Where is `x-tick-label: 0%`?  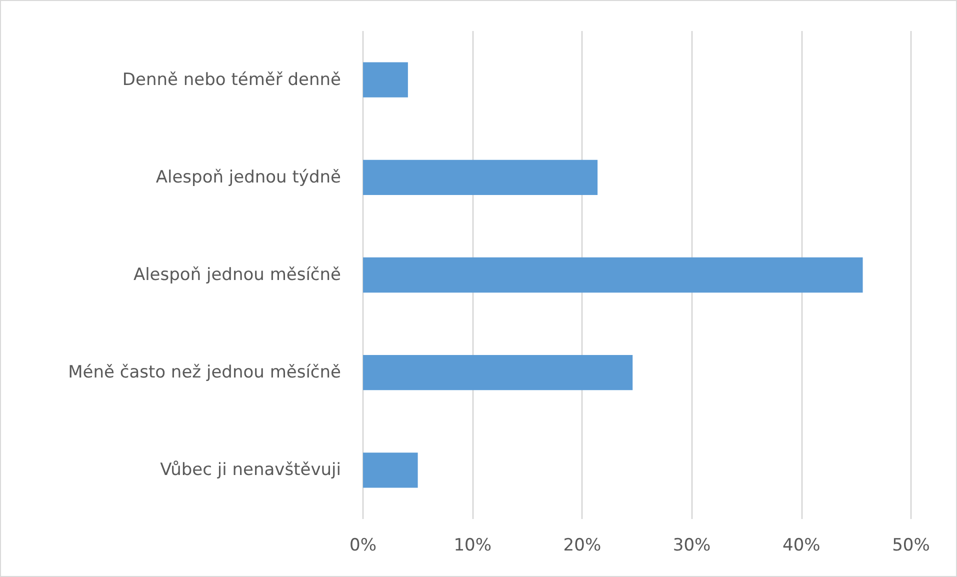
x-tick-label: 0% is located at coordinates (363, 546).